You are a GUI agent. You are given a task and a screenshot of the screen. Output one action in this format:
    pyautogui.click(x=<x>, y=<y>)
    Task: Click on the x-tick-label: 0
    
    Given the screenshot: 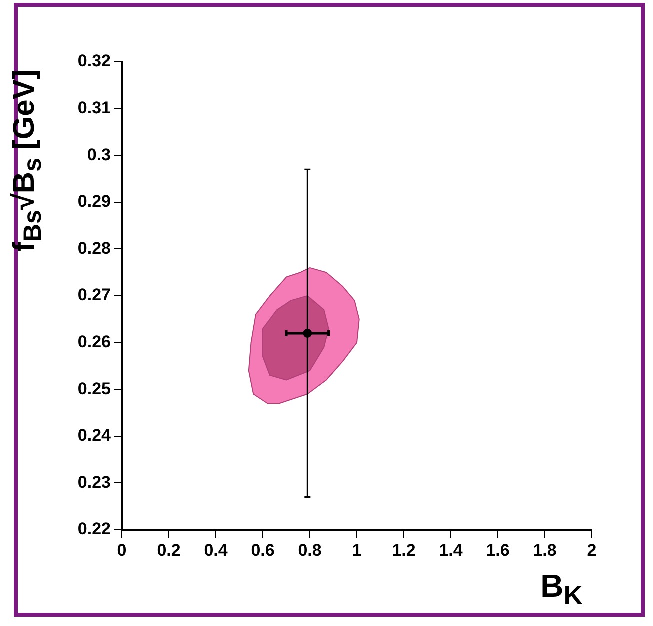 What is the action you would take?
    pyautogui.click(x=122, y=550)
    